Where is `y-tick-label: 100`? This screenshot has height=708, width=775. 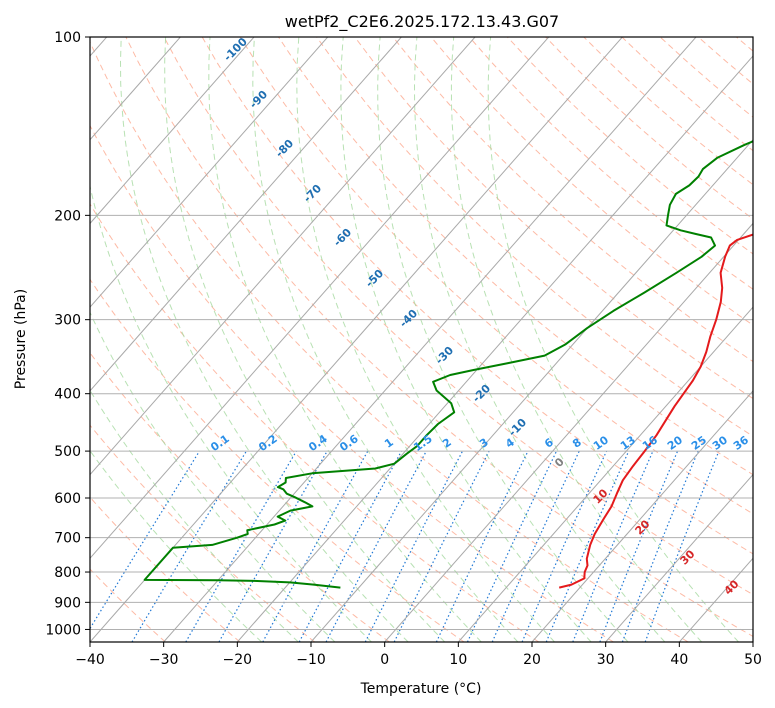 y-tick-label: 100 is located at coordinates (67, 38).